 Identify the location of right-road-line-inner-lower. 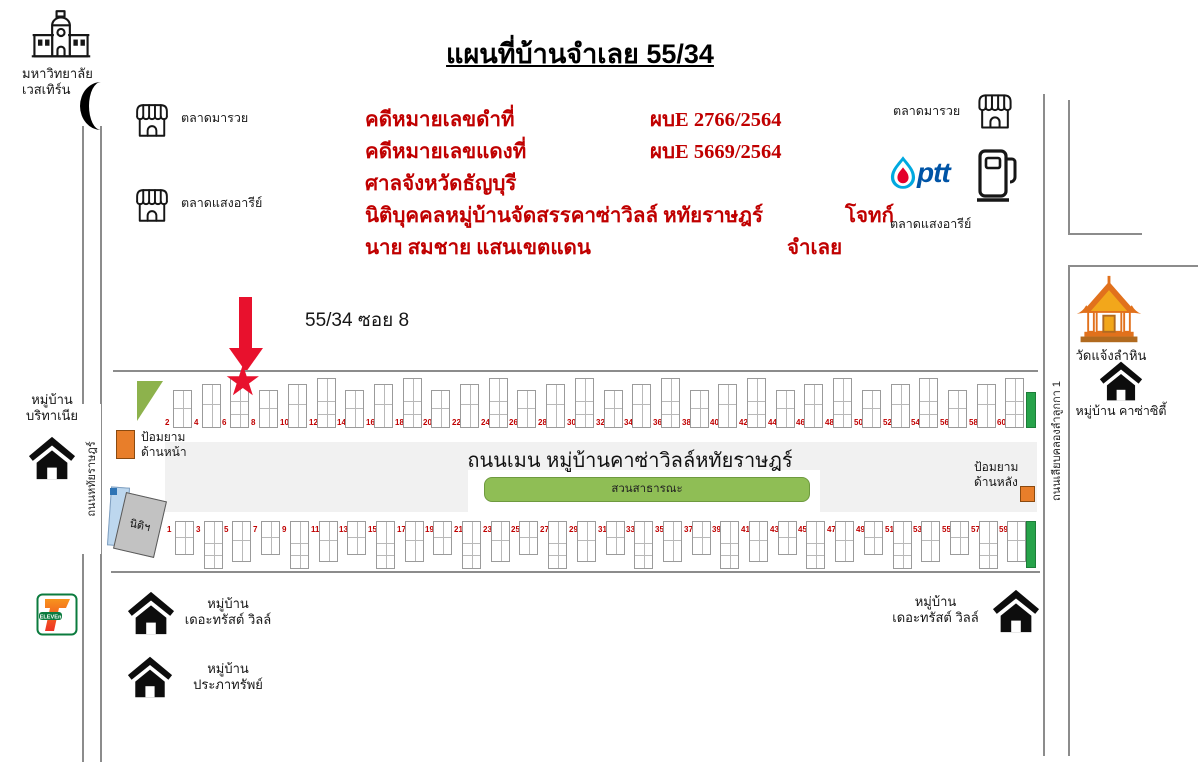
(1069, 510).